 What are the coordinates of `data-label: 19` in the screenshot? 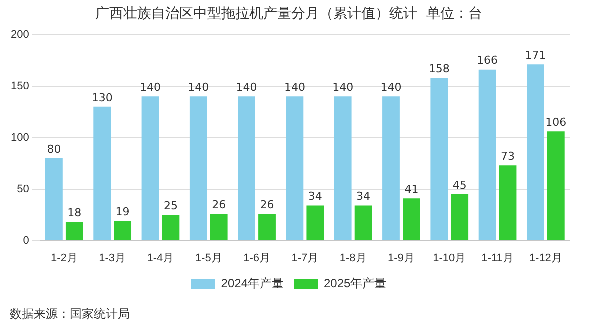 It's located at (123, 212).